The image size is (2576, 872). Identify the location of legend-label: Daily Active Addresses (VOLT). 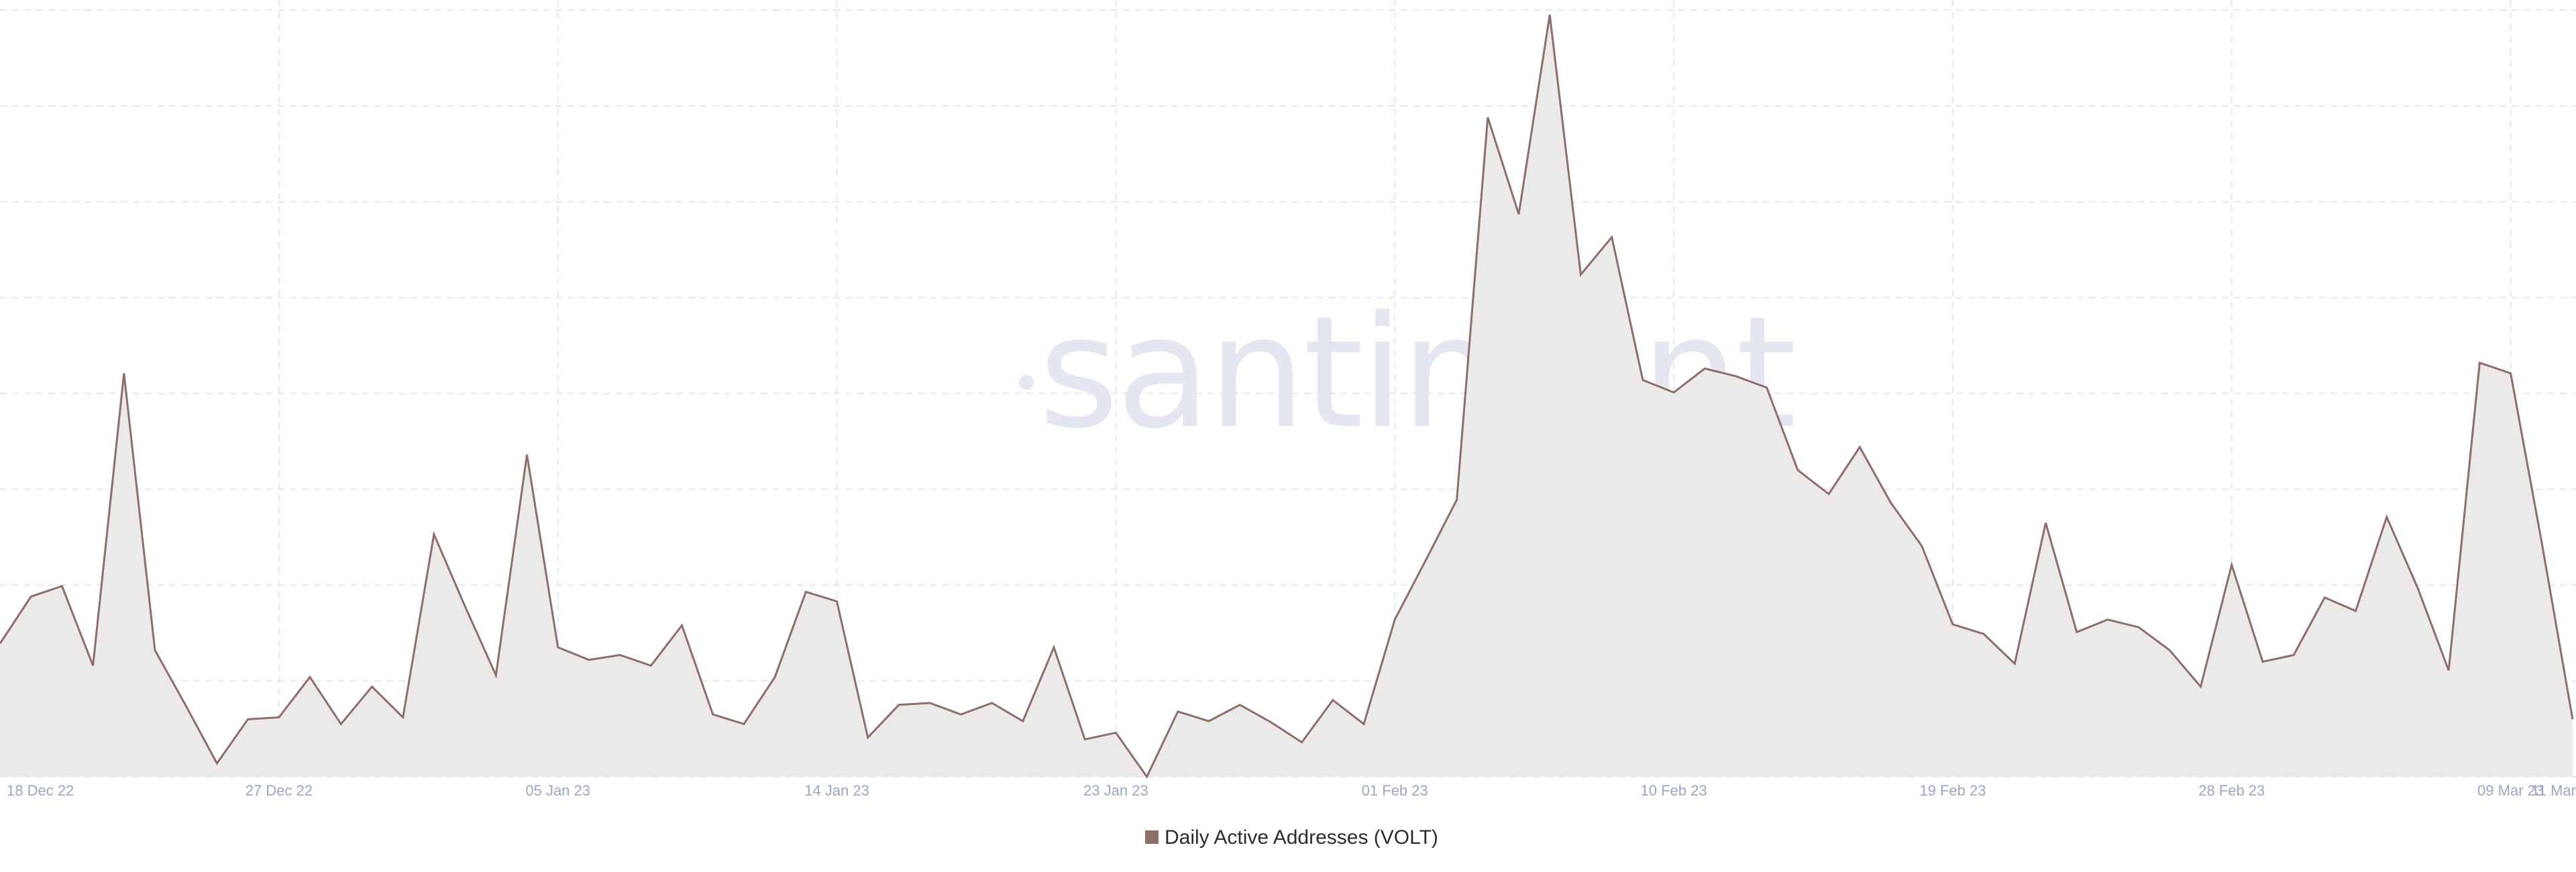
(1301, 837).